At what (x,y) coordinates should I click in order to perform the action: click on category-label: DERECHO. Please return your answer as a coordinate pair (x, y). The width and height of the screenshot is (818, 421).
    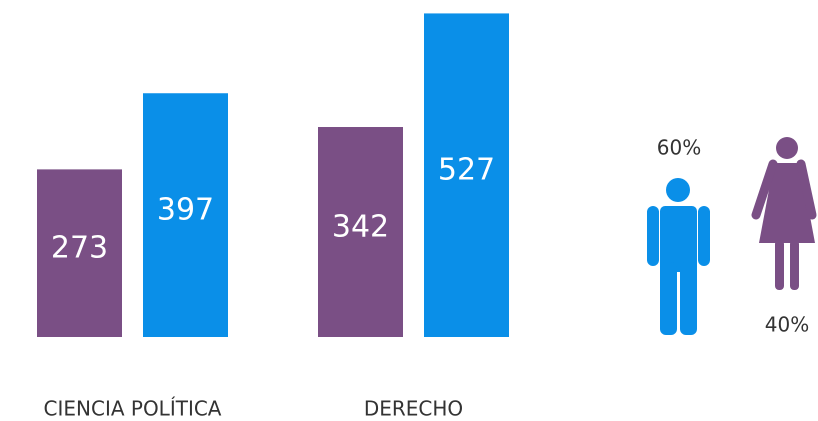
    Looking at the image, I should click on (413, 409).